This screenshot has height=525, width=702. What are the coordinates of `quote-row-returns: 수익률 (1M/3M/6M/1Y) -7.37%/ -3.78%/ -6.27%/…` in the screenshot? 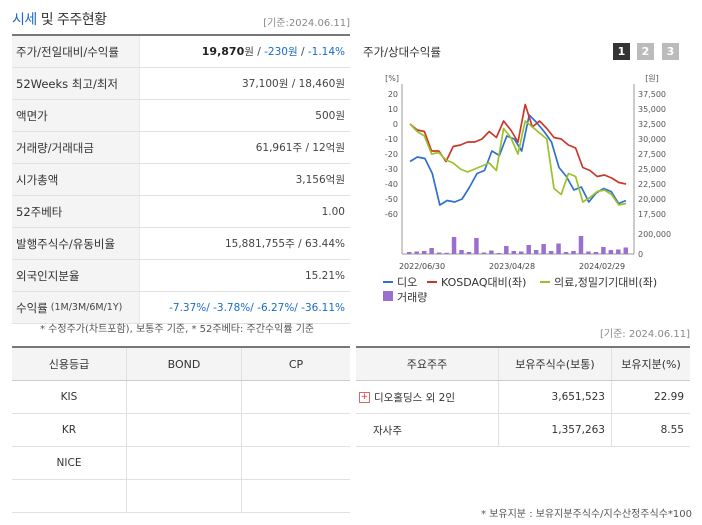 It's located at (181, 308).